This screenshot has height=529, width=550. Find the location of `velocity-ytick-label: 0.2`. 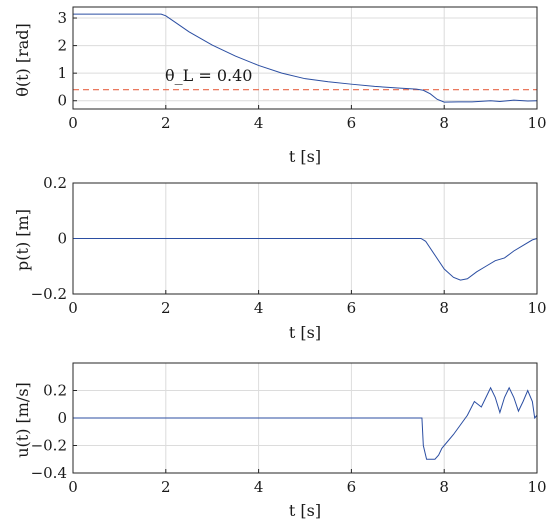

velocity-ytick-label: 0.2 is located at coordinates (55, 391).